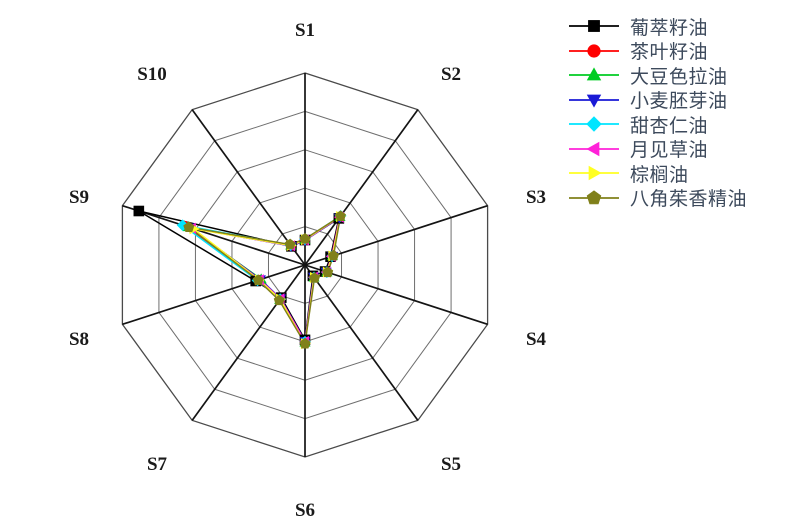 This screenshot has height=527, width=800. I want to click on axis-label-S1: S1, so click(305, 30).